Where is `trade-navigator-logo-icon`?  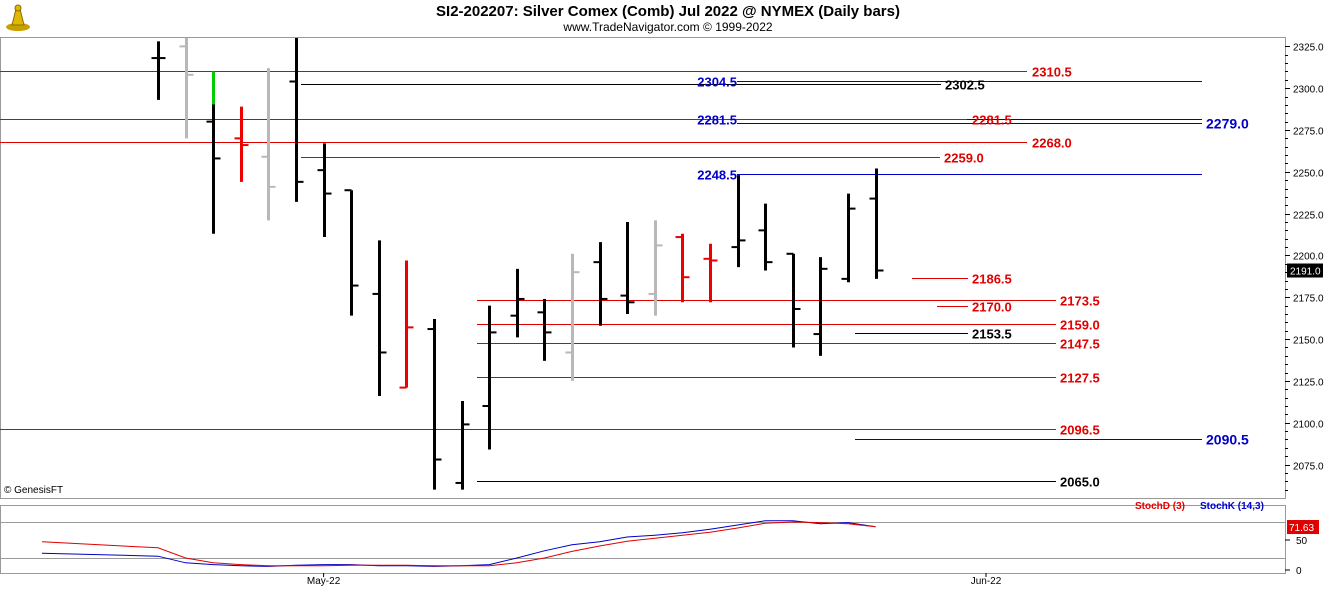
trade-navigator-logo-icon is located at coordinates (18, 18).